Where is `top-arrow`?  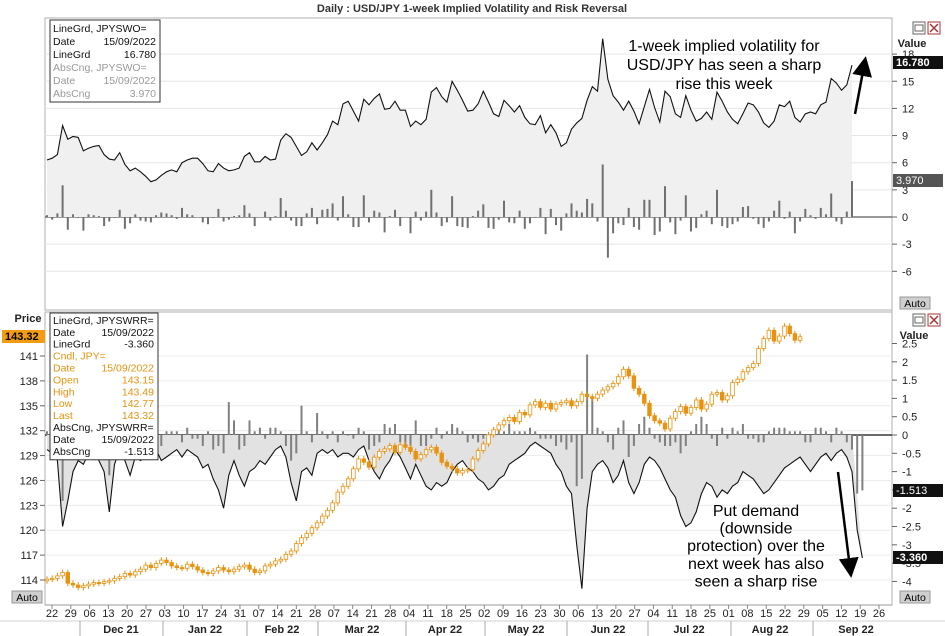
top-arrow is located at coordinates (862, 85).